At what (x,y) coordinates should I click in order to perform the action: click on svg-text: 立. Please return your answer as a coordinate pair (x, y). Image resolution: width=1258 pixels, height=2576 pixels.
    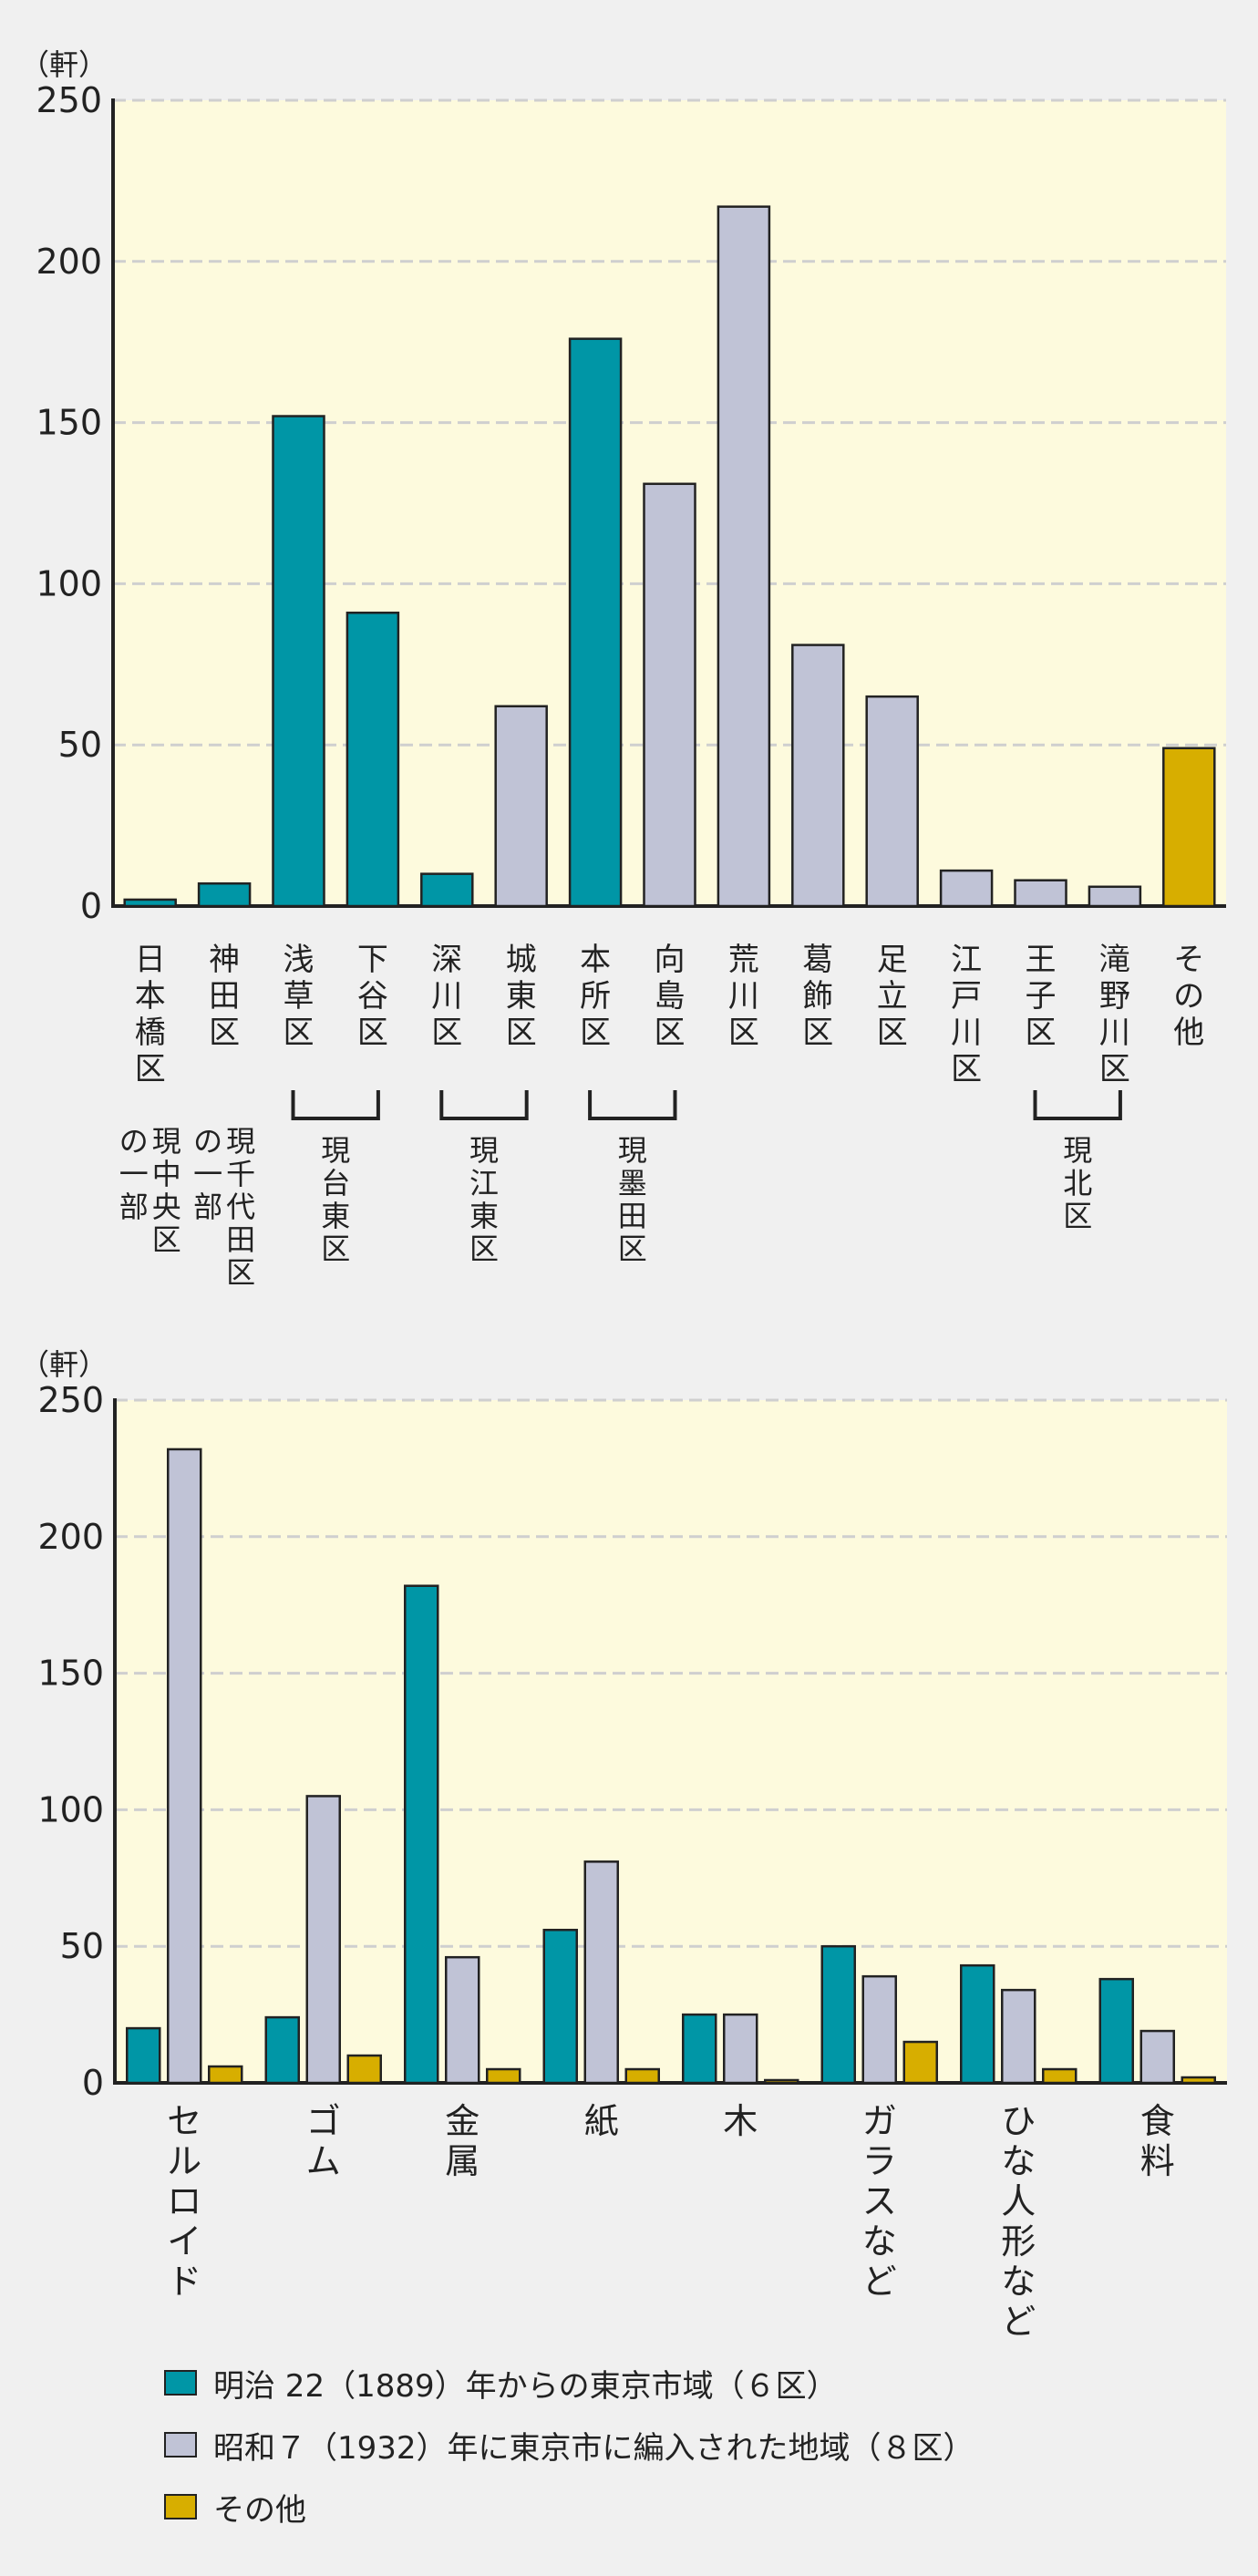
    Looking at the image, I should click on (893, 997).